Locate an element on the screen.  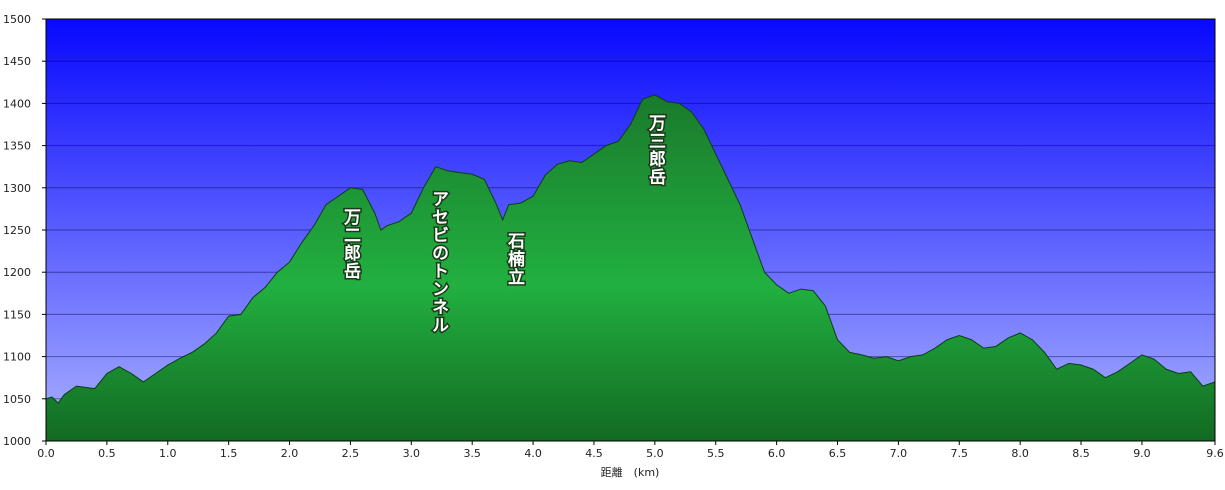
x-tick-label: 8.5 is located at coordinates (1081, 453).